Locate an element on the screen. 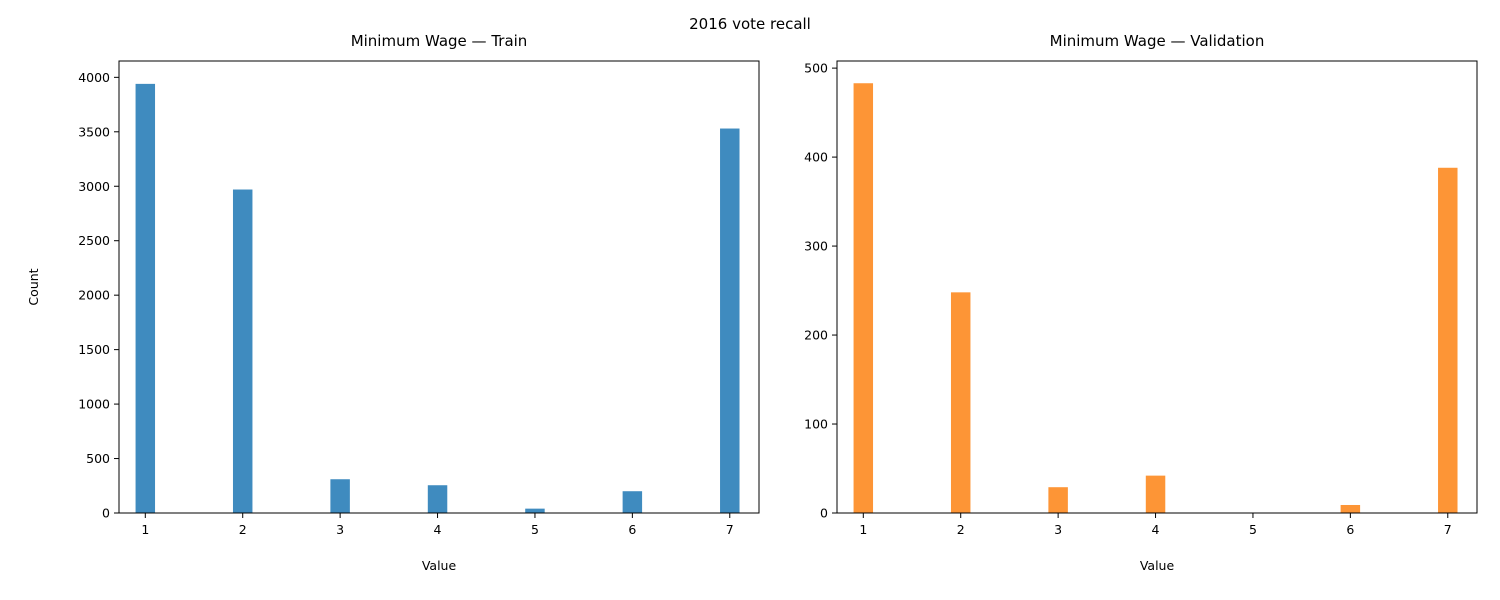  validation-y-tick-label: 200 is located at coordinates (816, 335).